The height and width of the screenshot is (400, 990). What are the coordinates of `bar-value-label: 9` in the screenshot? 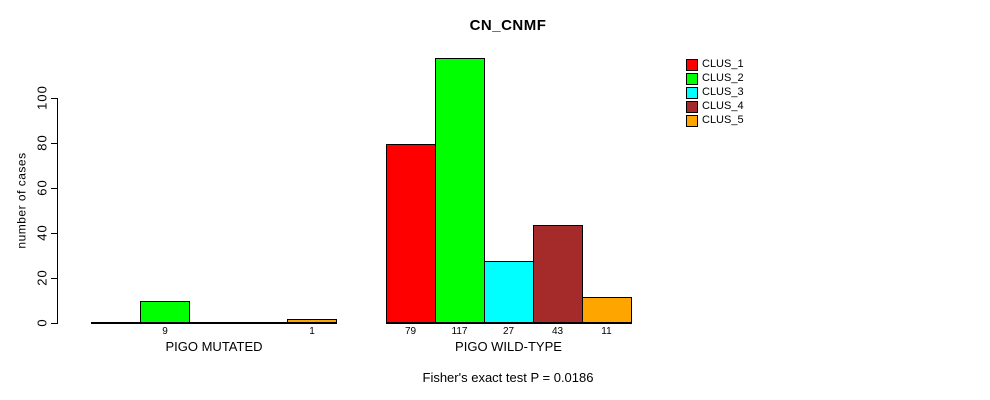 It's located at (165, 331).